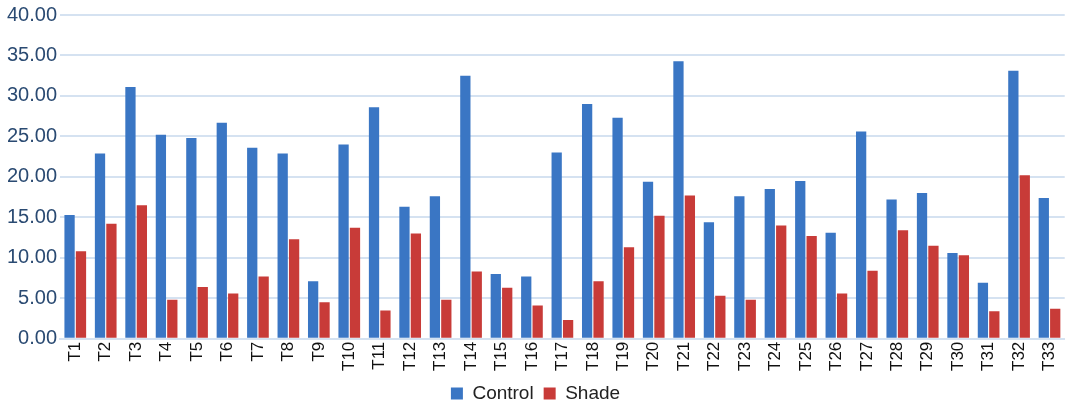 This screenshot has width=1073, height=413. I want to click on x-tick-label: T5, so click(196, 351).